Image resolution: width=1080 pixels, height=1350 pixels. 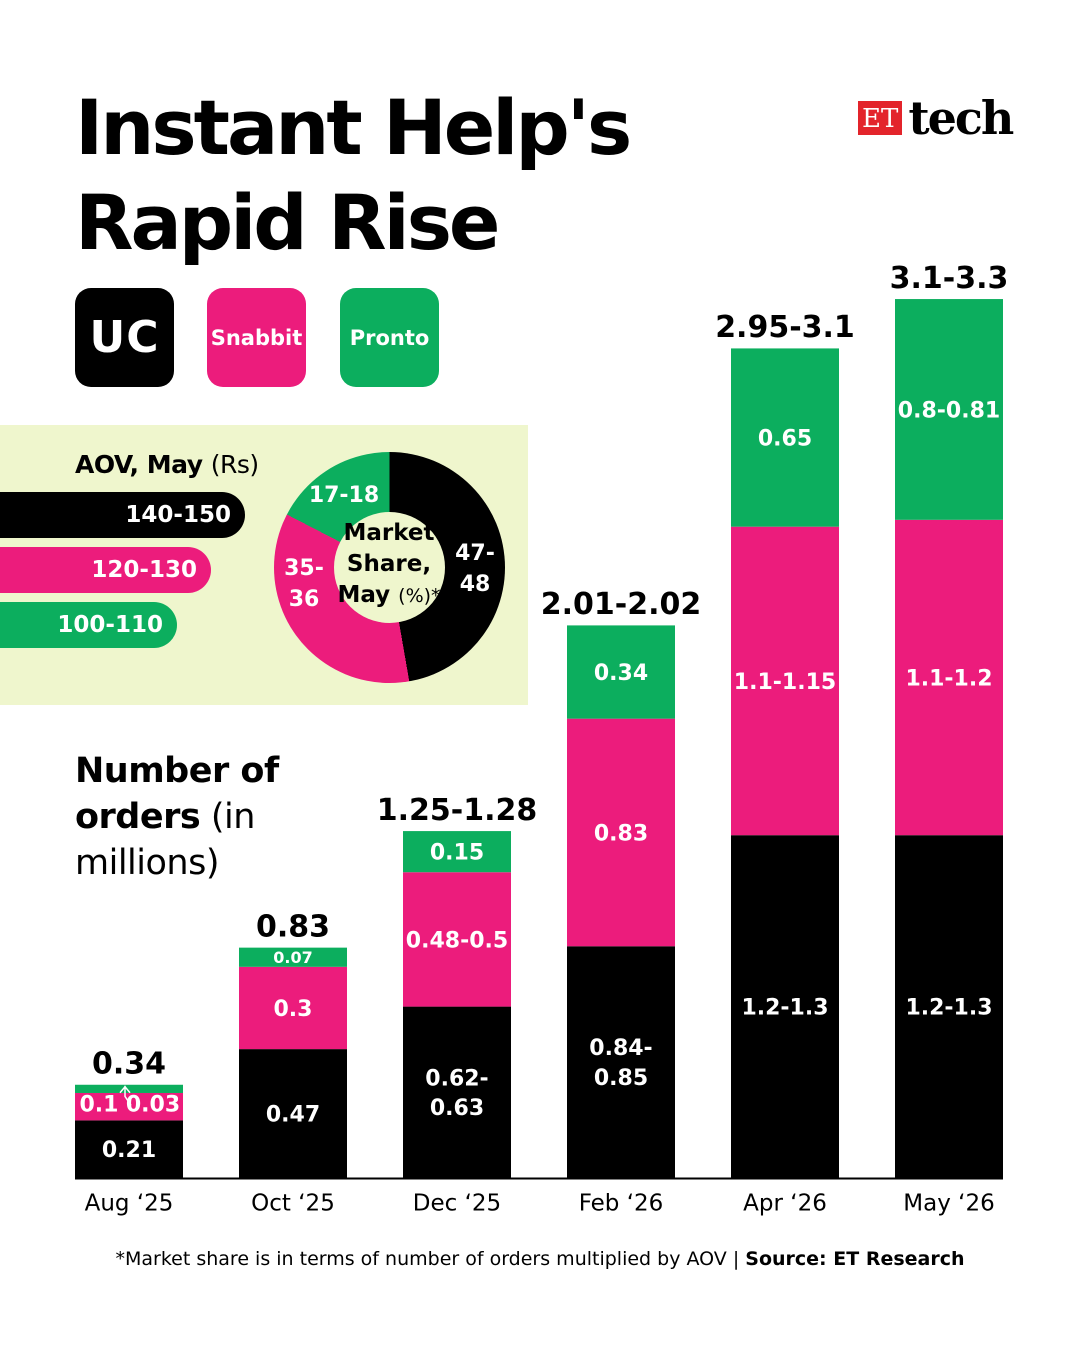 What do you see at coordinates (147, 863) in the screenshot?
I see `orders-title-rest-2: millions)` at bounding box center [147, 863].